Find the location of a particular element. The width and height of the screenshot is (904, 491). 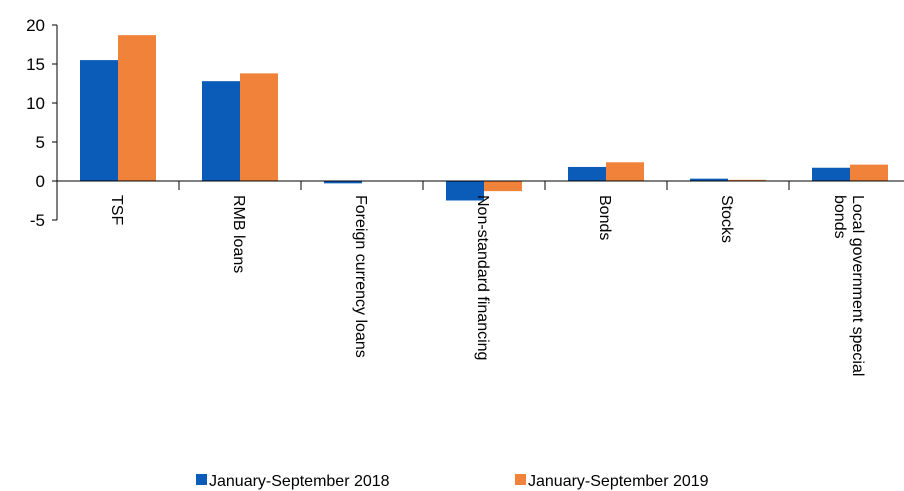

y-tick-label: 15 is located at coordinates (35, 64).